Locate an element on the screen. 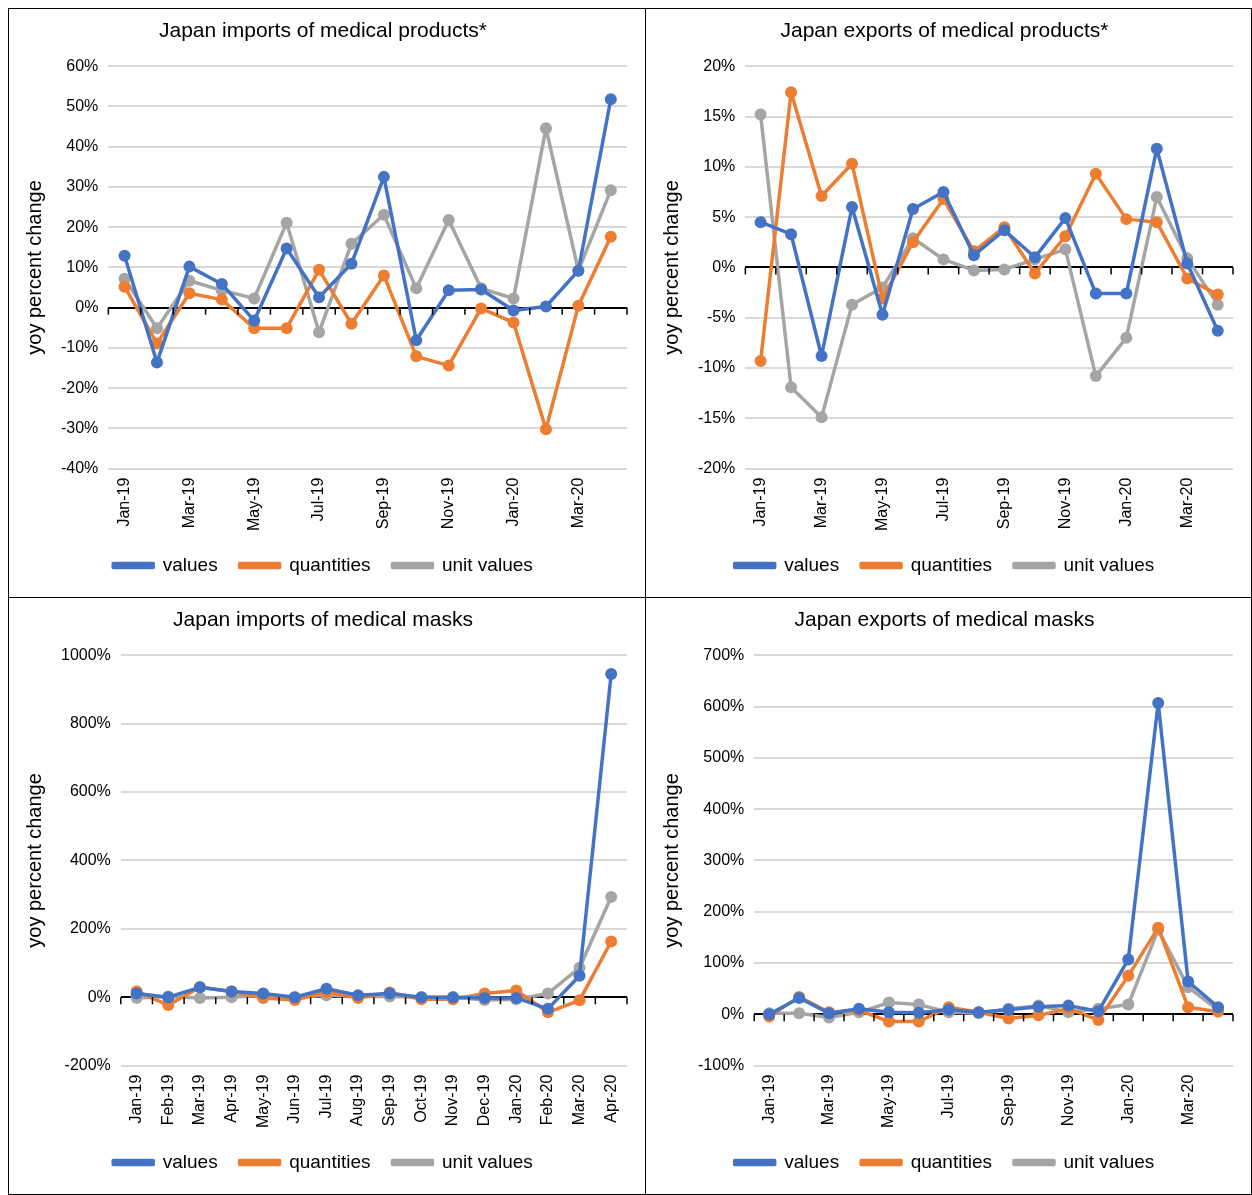  y-tick-label: -40% is located at coordinates (79, 468).